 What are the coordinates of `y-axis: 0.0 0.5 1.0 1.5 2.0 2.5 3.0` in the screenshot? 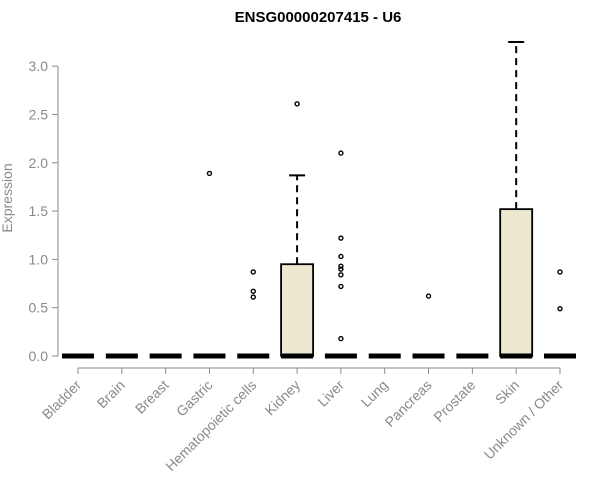 It's located at (44, 211).